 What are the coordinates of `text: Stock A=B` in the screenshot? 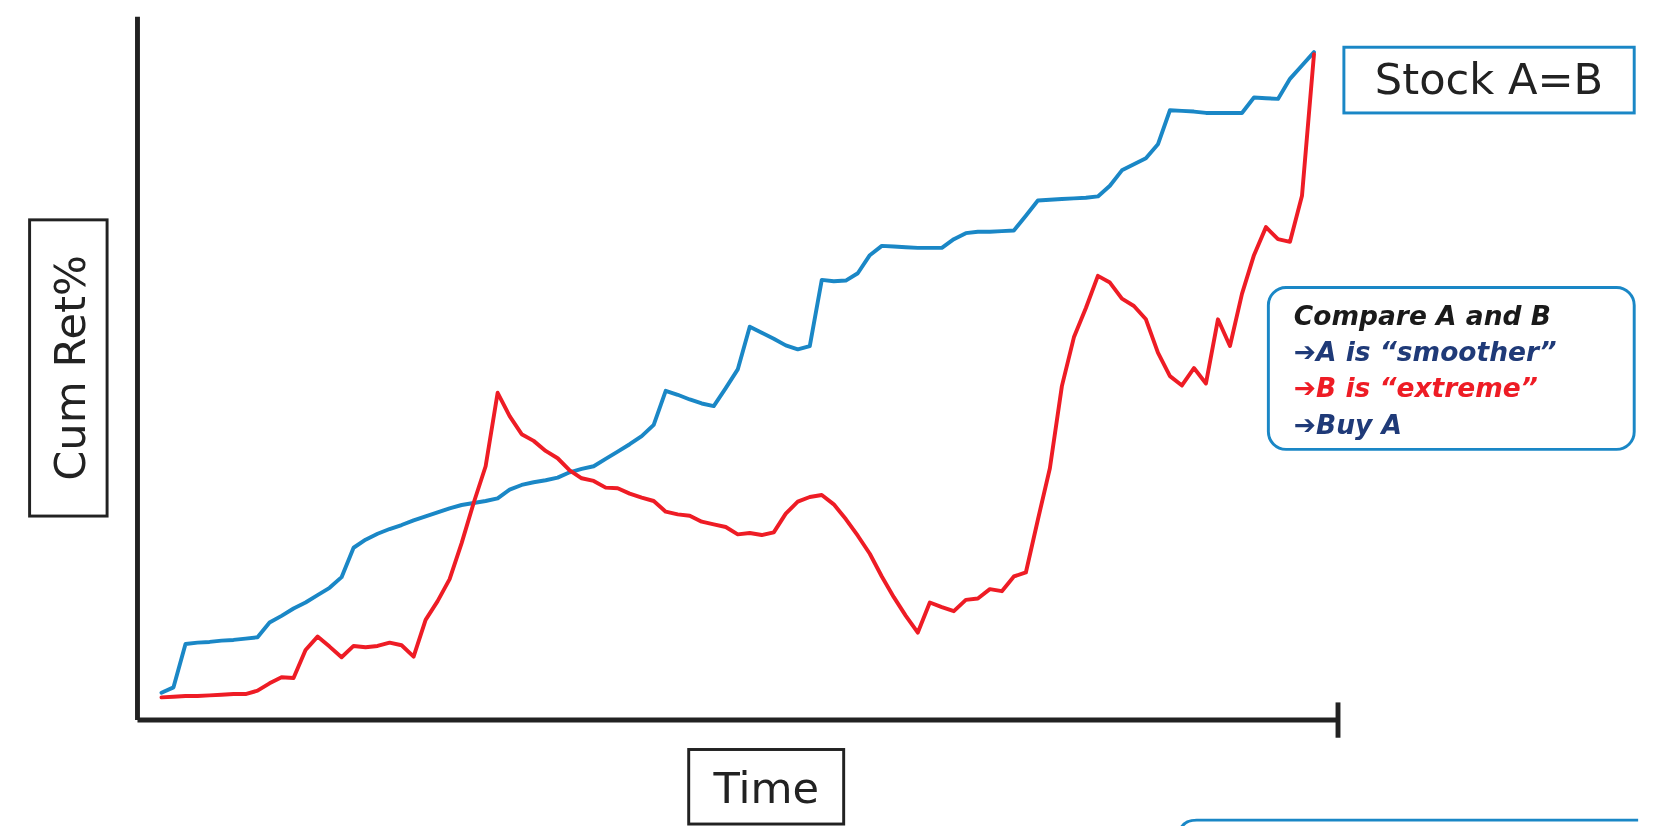 It's located at (1489, 79).